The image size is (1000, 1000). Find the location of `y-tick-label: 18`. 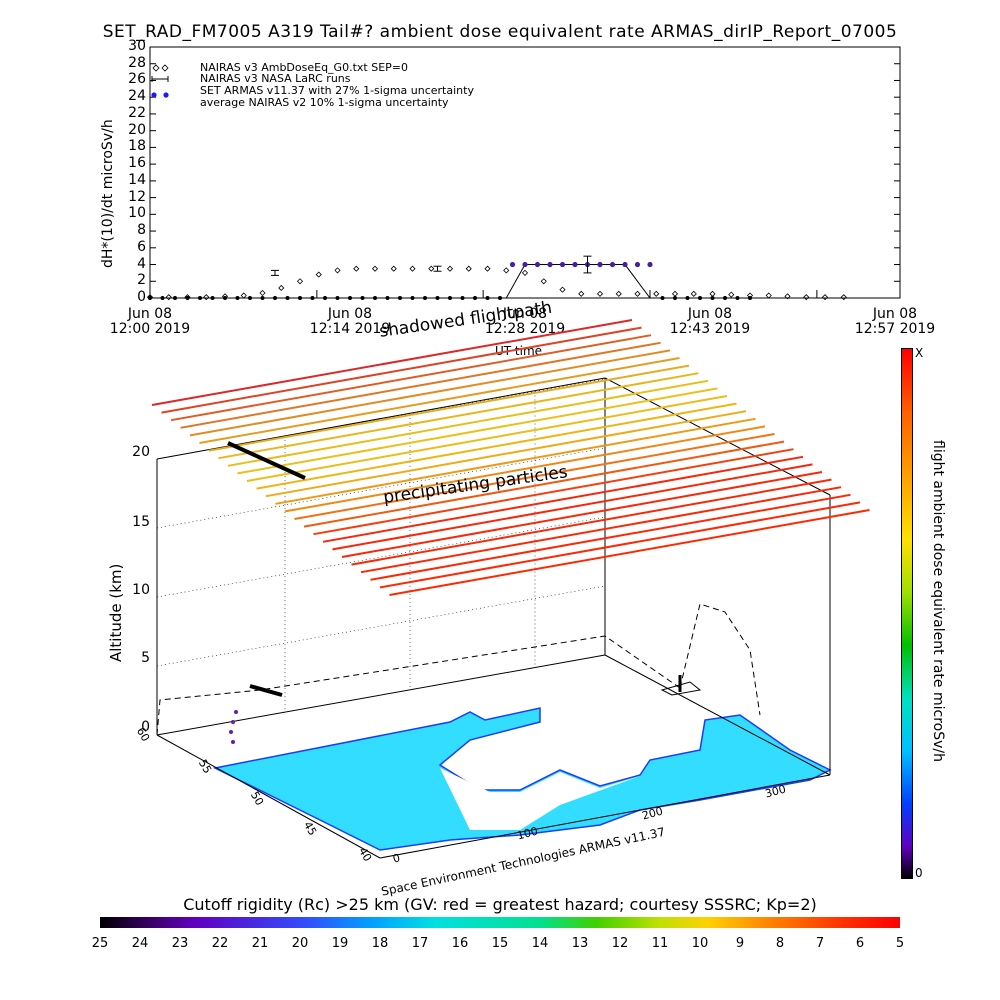

y-tick-label: 18 is located at coordinates (137, 146).